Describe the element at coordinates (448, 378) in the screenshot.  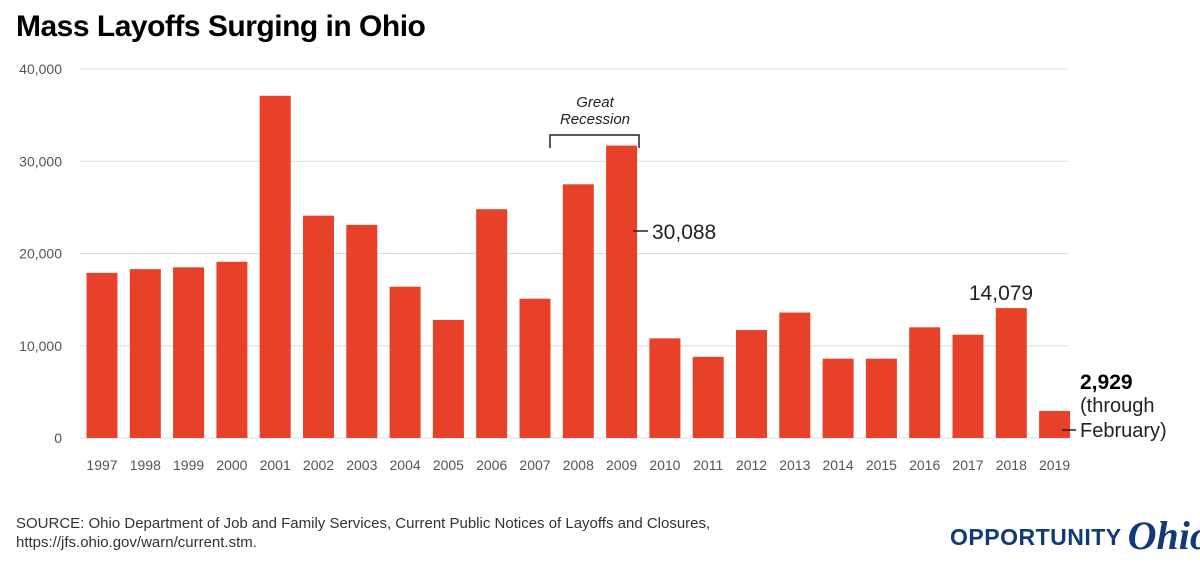
I see `bar-2005` at that location.